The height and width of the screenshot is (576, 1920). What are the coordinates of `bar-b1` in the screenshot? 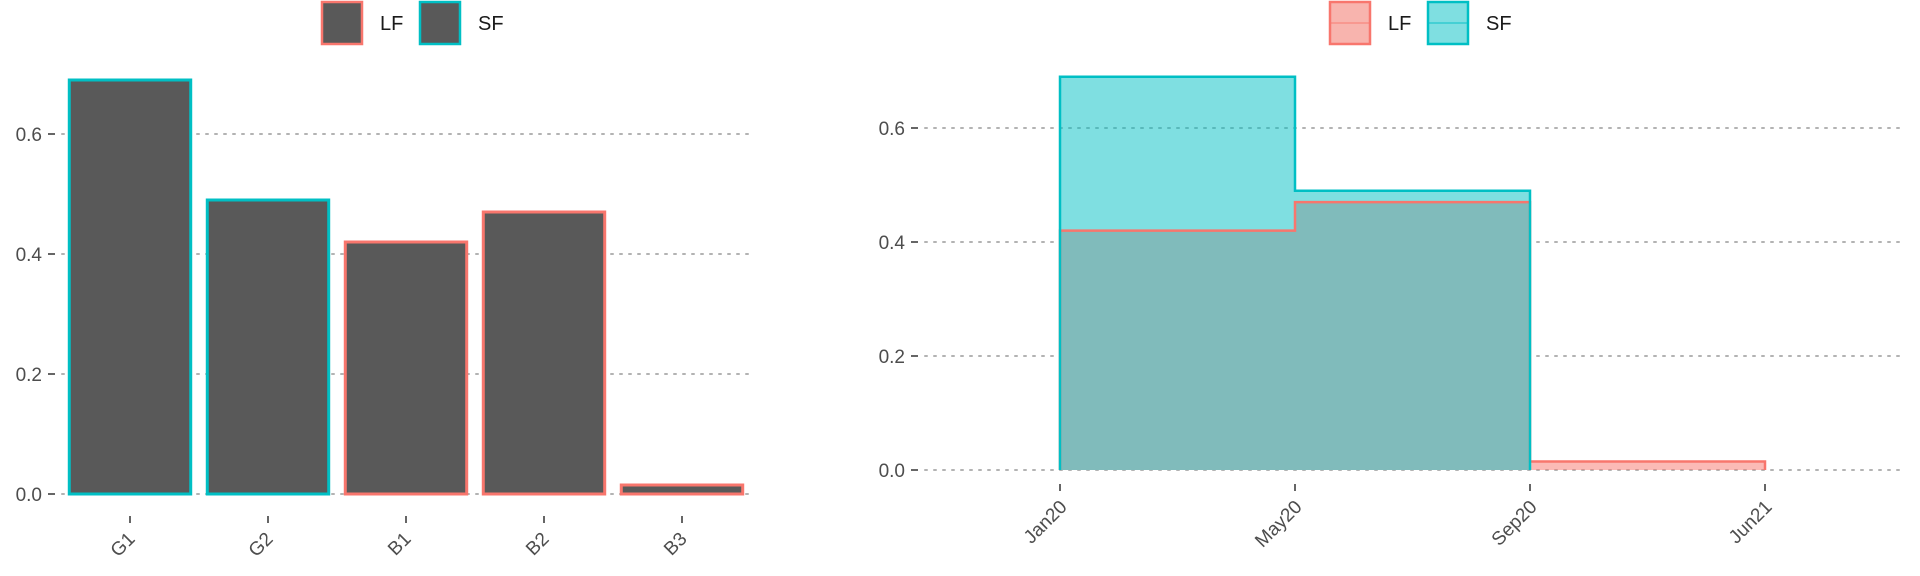 It's located at (406, 368).